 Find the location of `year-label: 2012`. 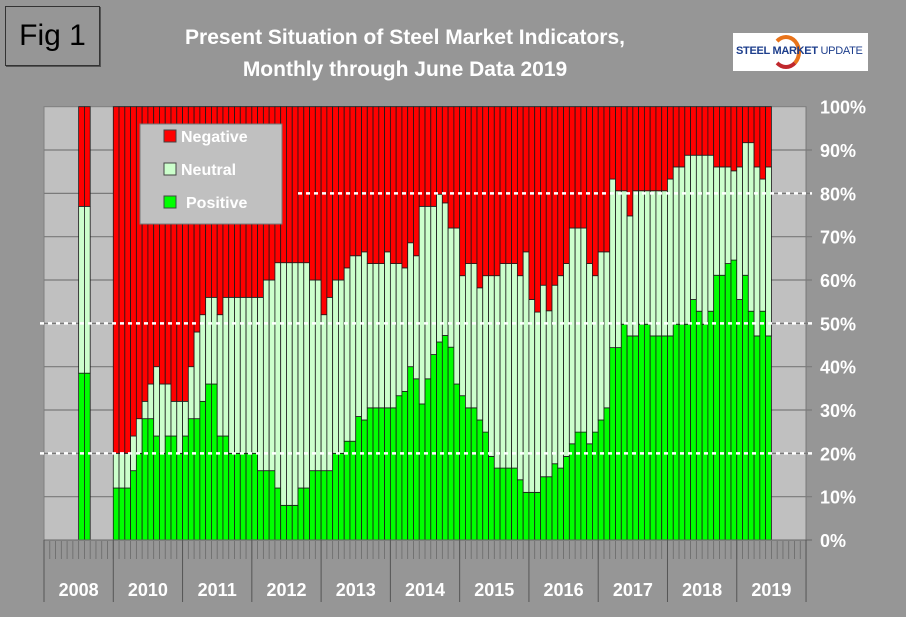

year-label: 2012 is located at coordinates (286, 590).